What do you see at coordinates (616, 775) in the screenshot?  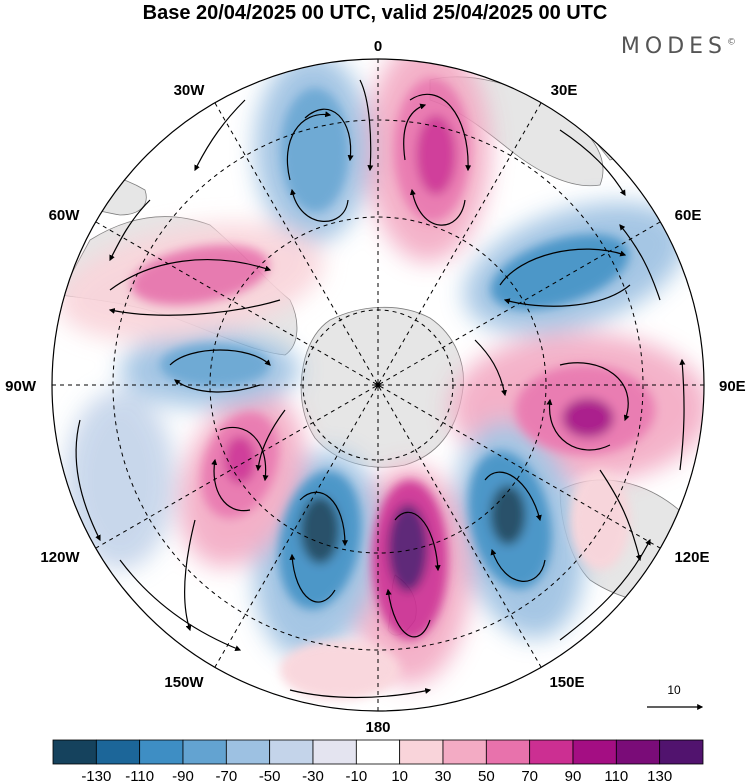 I see `colorbar-tick-label: 110` at bounding box center [616, 775].